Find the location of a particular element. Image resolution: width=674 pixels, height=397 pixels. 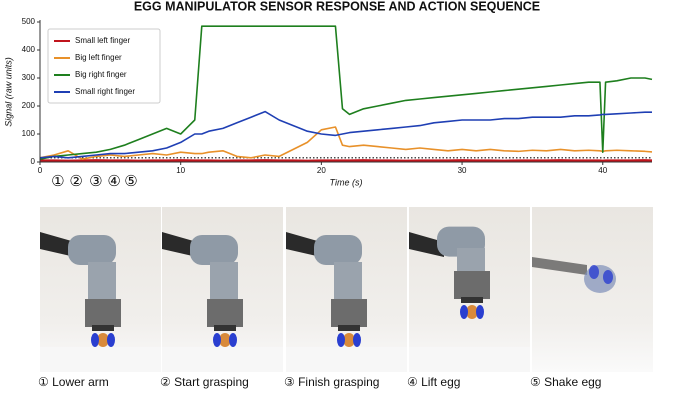

step-marker: ① is located at coordinates (57, 181).